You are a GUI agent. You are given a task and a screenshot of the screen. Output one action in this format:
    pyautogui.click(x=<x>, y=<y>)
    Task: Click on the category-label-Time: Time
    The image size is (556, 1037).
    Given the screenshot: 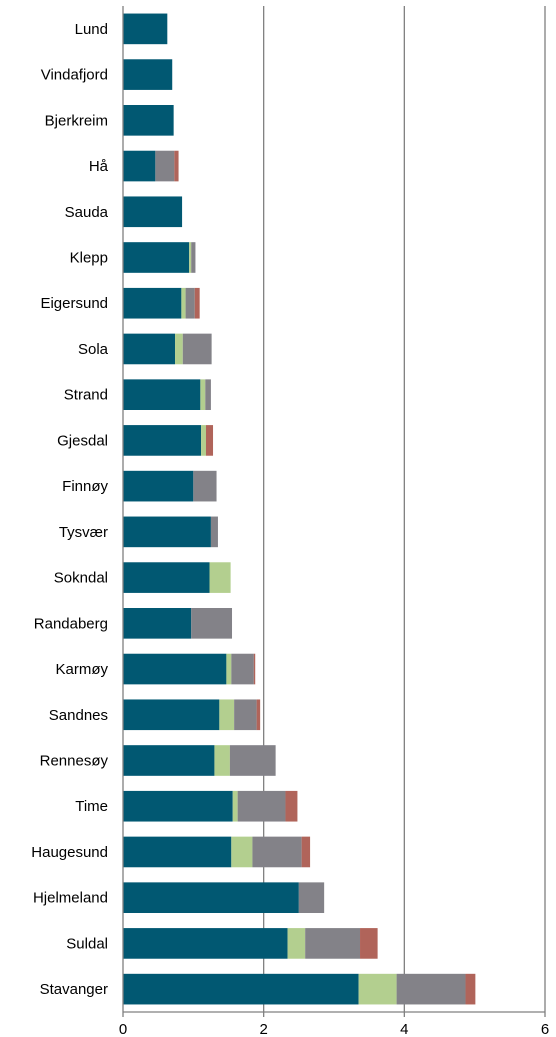 What is the action you would take?
    pyautogui.click(x=91, y=806)
    